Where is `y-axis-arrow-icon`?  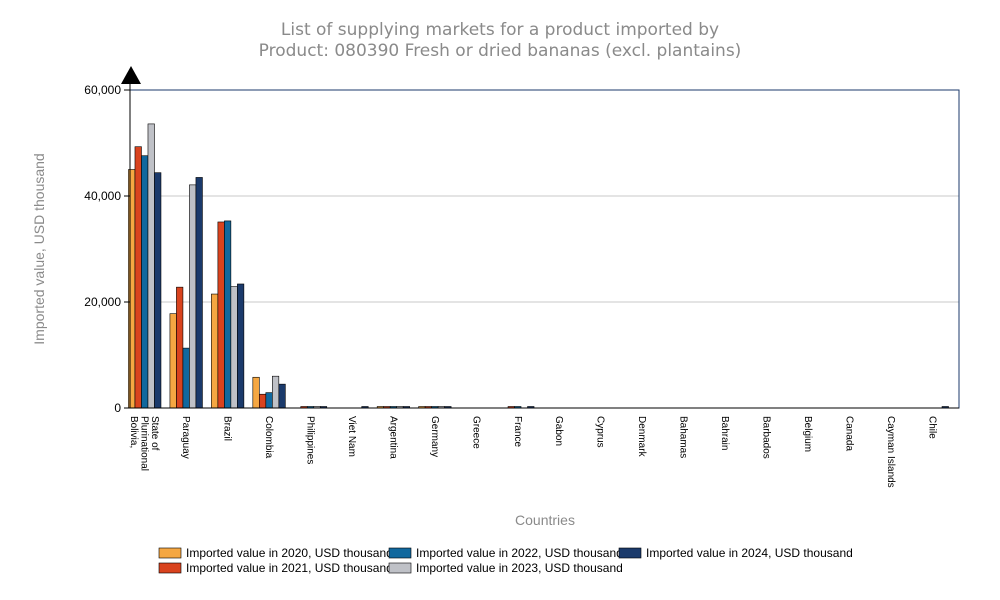
y-axis-arrow-icon is located at coordinates (131, 75).